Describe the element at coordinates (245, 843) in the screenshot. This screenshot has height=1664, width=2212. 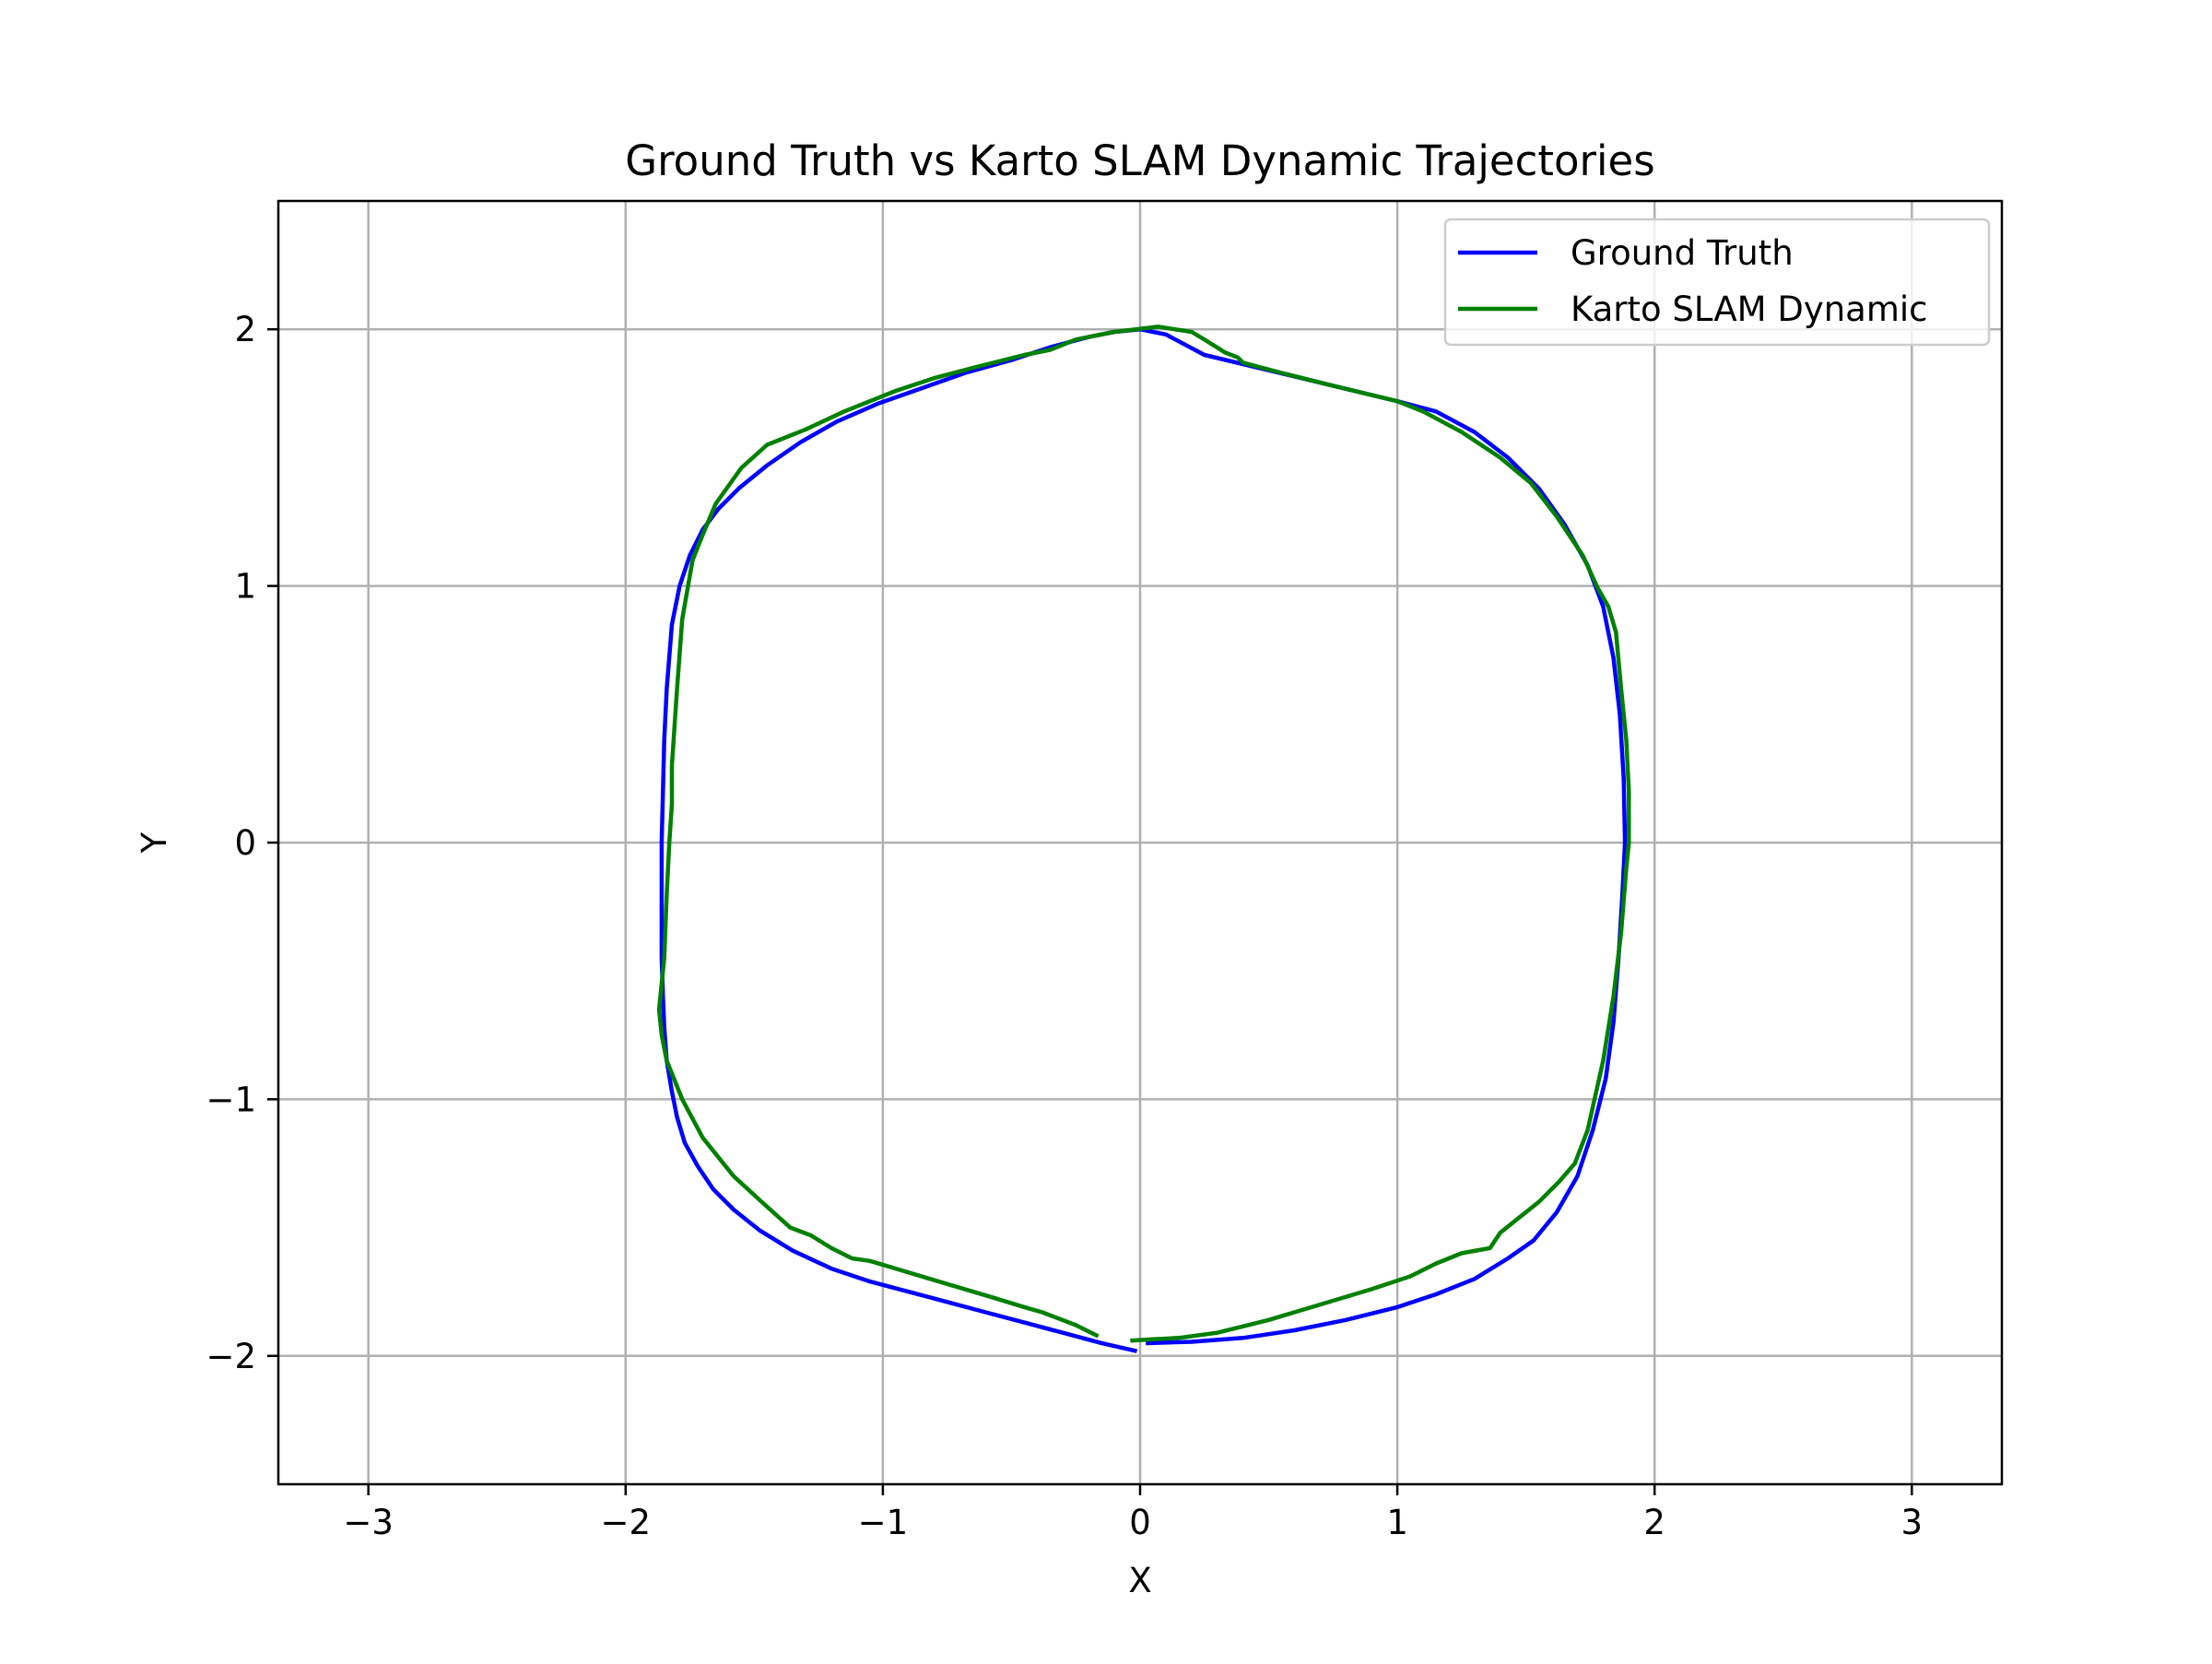
I see `y-tick-label: 0` at that location.